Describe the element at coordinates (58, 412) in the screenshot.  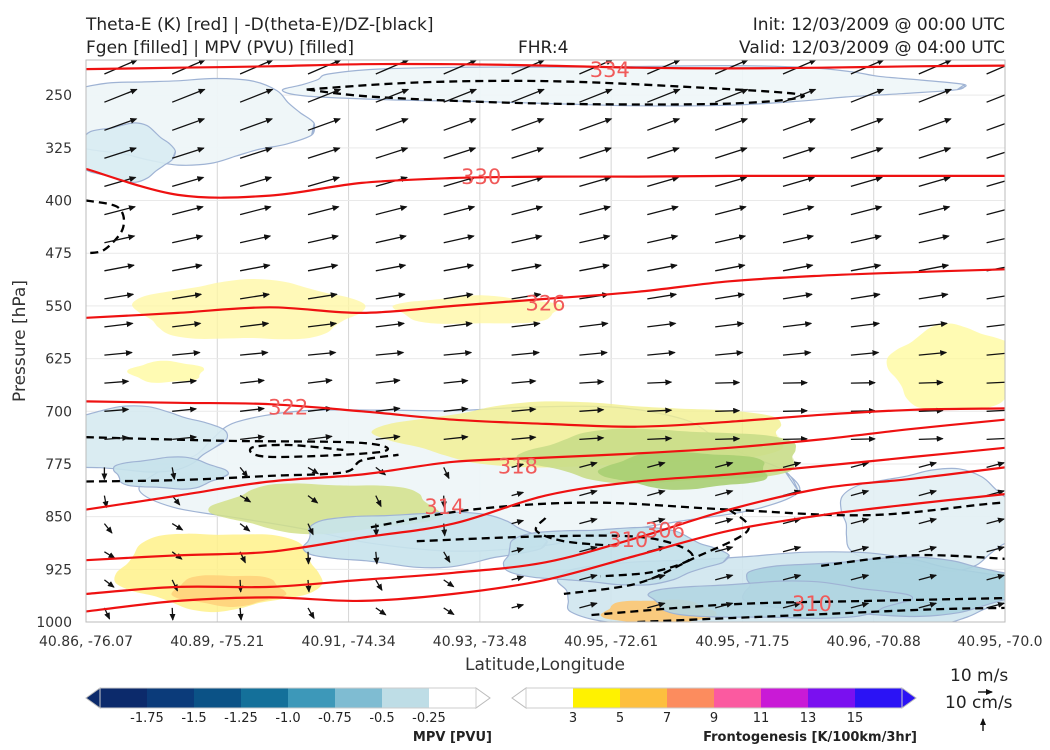
I see `y-tick-label: 700` at that location.